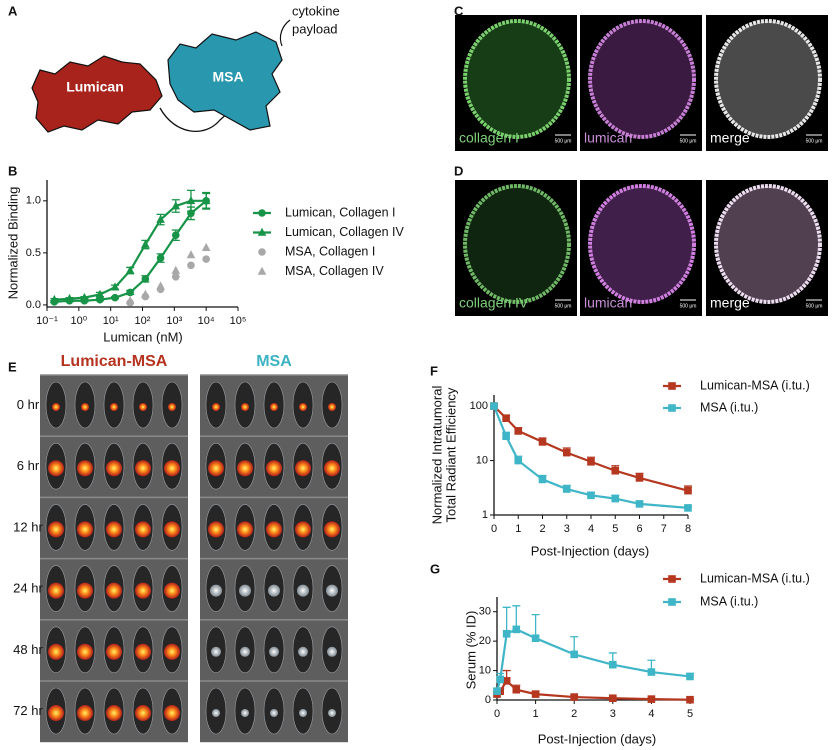 This screenshot has height=750, width=840. Describe the element at coordinates (458, 170) in the screenshot. I see `panel-label: D` at that location.